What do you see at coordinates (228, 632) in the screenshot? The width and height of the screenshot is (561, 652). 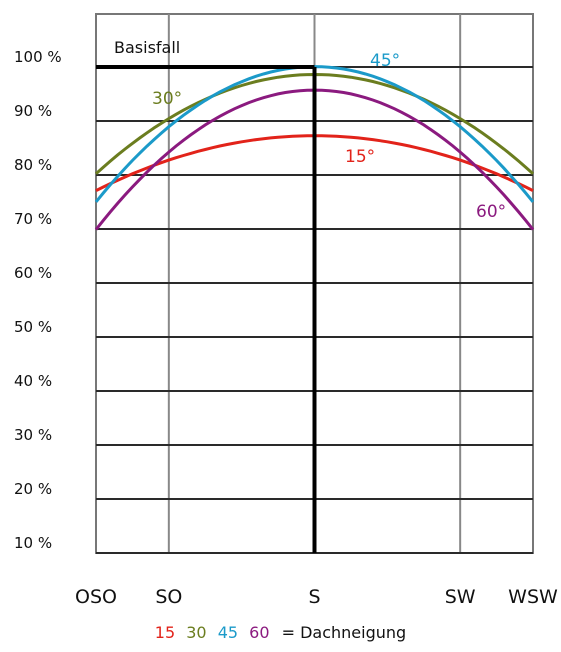 I see `legend-item-45: 45` at bounding box center [228, 632].